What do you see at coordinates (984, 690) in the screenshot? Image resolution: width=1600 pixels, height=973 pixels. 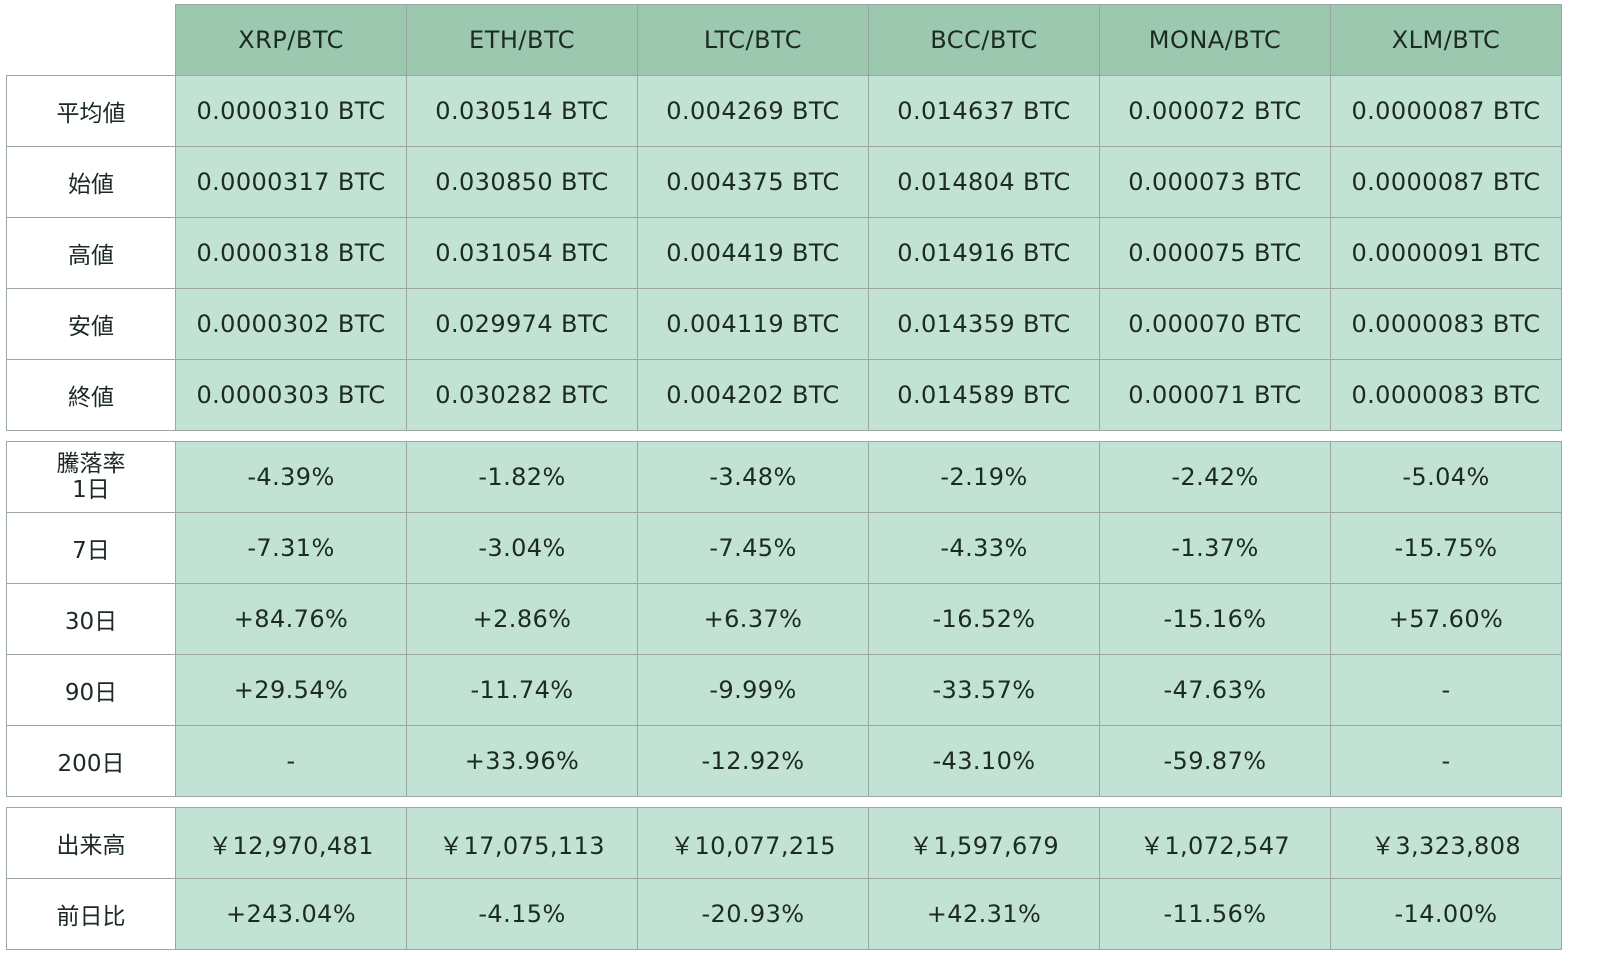 I see `table-cell: -33.57%` at bounding box center [984, 690].